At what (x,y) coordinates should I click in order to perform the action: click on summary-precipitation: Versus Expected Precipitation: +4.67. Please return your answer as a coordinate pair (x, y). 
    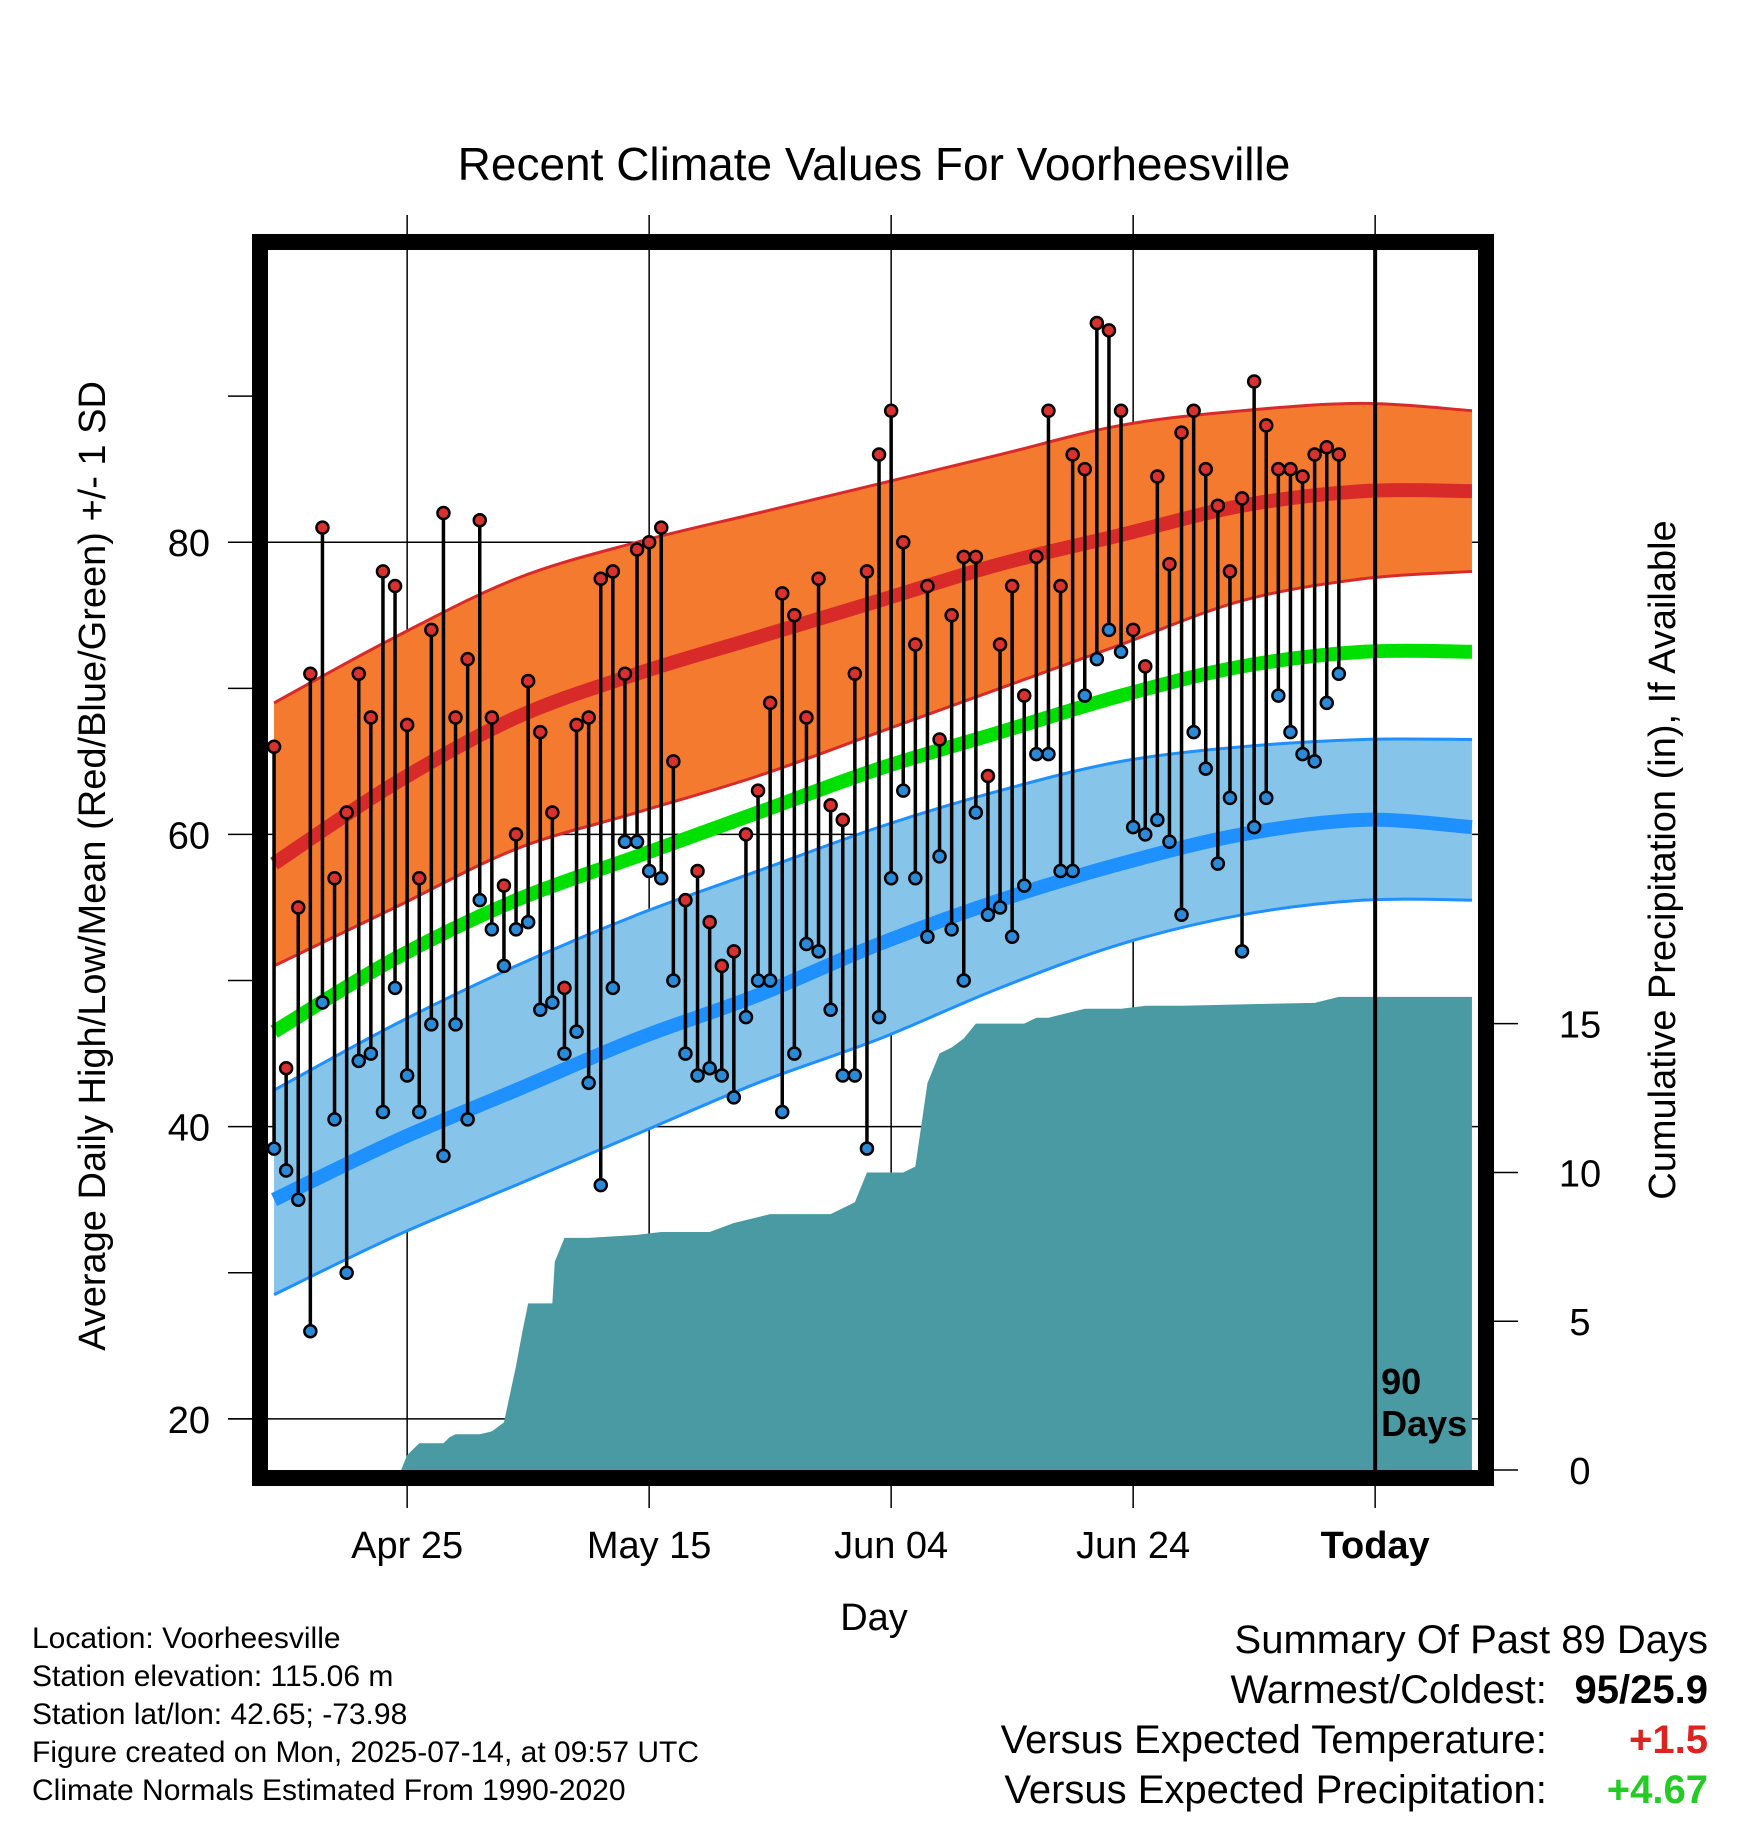
    Looking at the image, I should click on (1356, 1790).